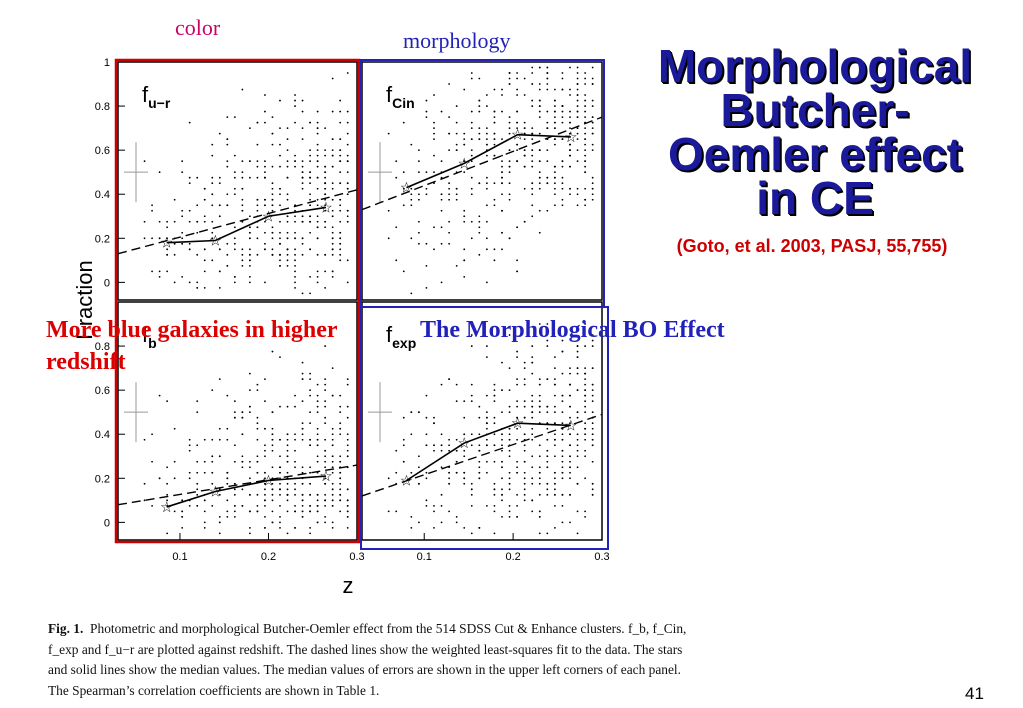 This screenshot has height=708, width=1023. I want to click on x-tick-label: 0.1, so click(424, 557).